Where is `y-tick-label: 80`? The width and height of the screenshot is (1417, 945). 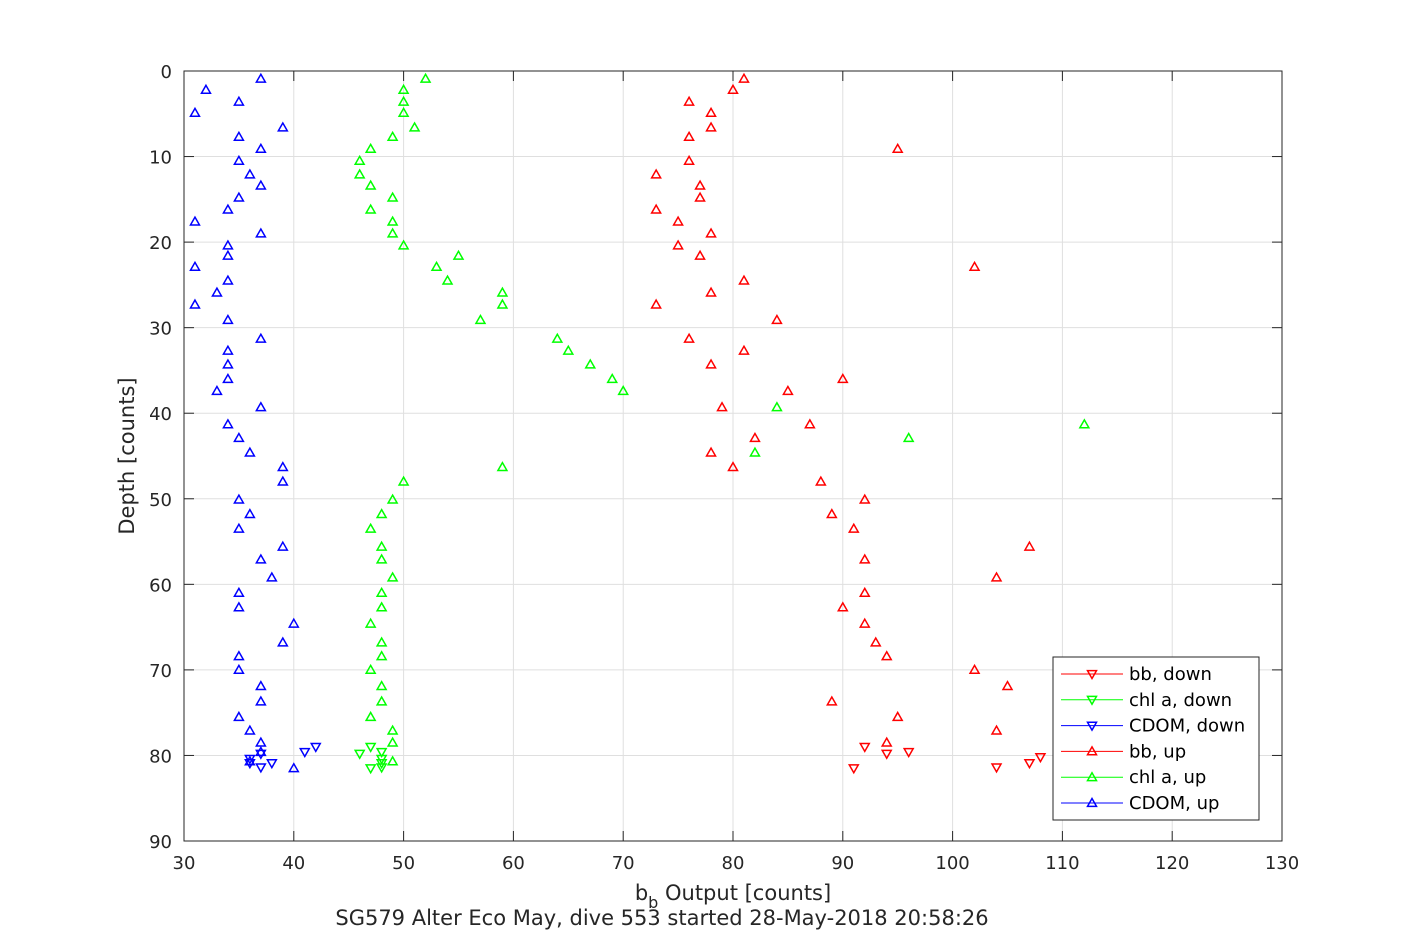
y-tick-label: 80 is located at coordinates (160, 756).